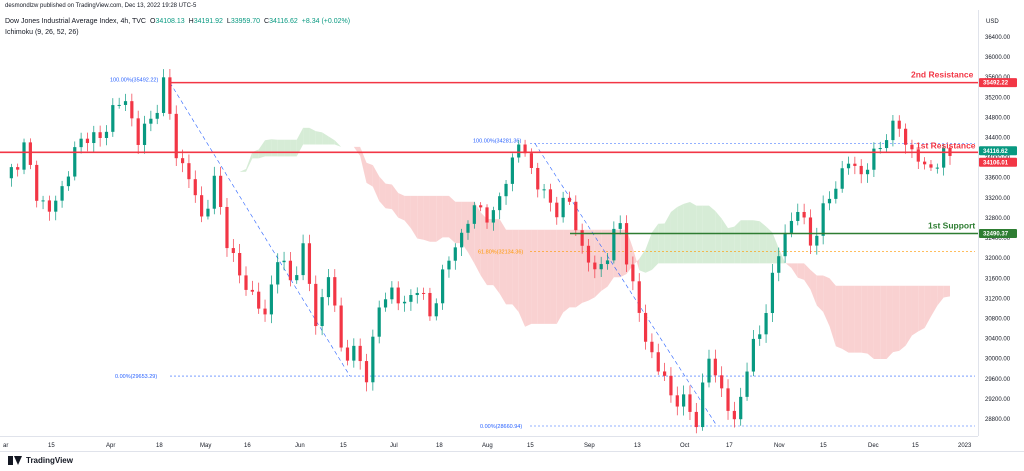 The height and width of the screenshot is (471, 1024). What do you see at coordinates (40, 460) in the screenshot?
I see `tradingview-logo: TradingView` at bounding box center [40, 460].